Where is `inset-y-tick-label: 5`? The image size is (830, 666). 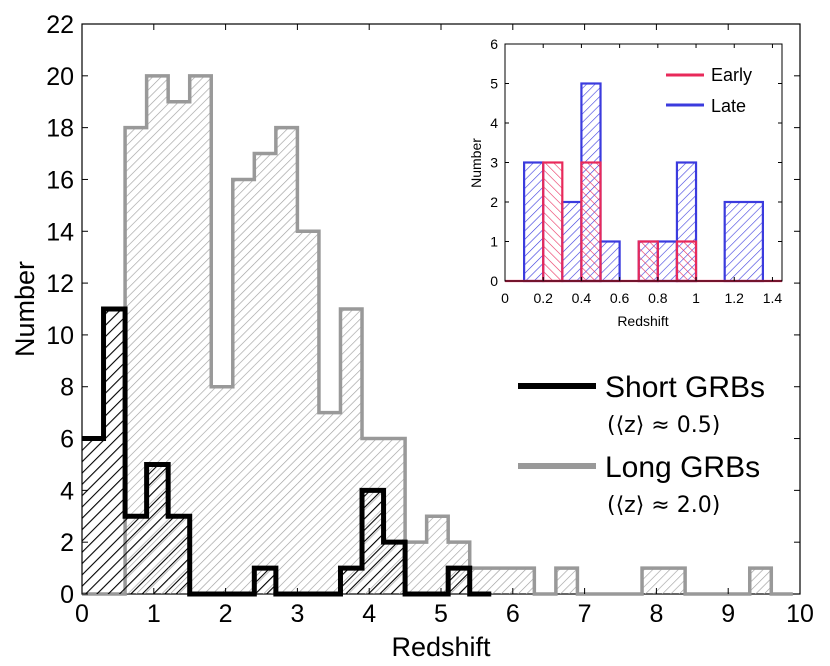 inset-y-tick-label: 5 is located at coordinates (494, 84).